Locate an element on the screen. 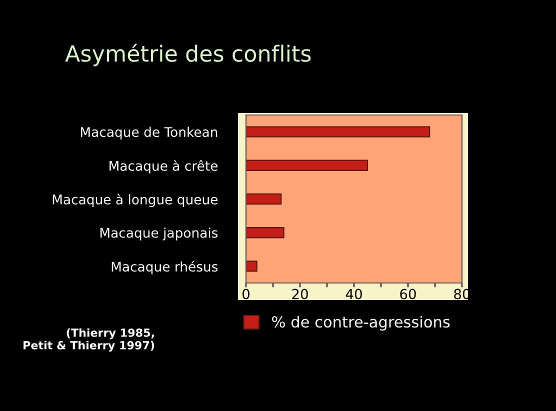 This screenshot has height=411, width=556. chart-title: Asymétrie des conflits is located at coordinates (188, 55).